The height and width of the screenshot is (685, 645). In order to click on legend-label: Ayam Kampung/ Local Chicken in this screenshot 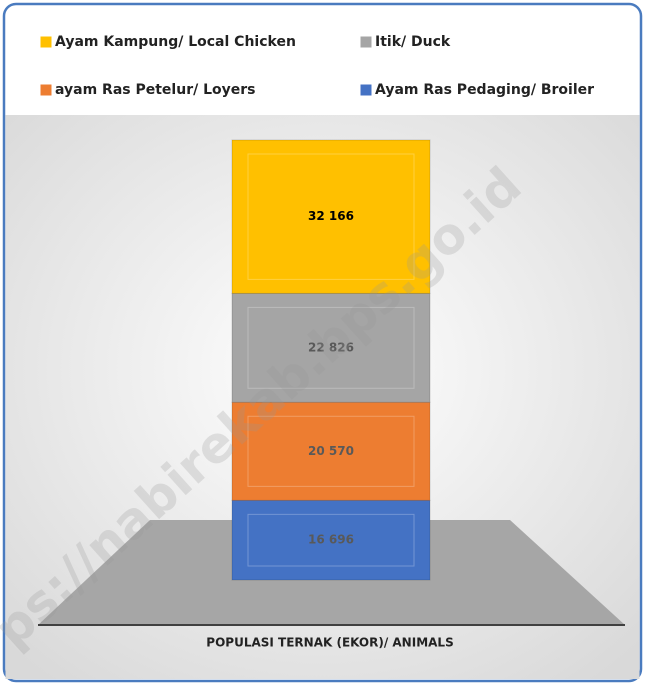, I will do `click(175, 42)`.